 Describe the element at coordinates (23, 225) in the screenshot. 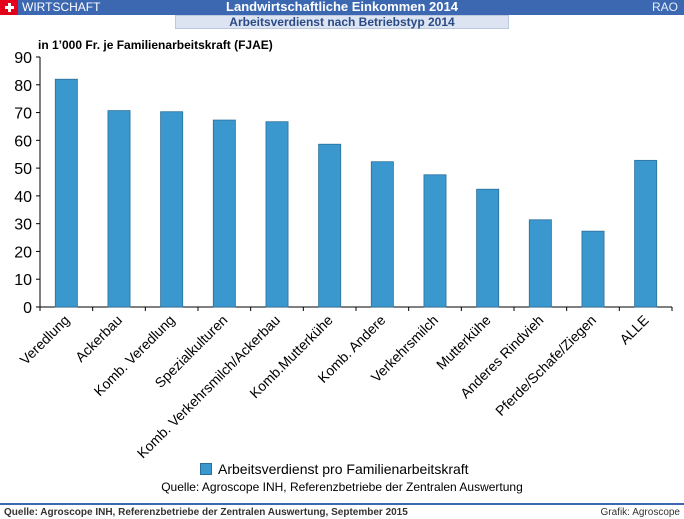

I see `y-tick-label: 30` at that location.